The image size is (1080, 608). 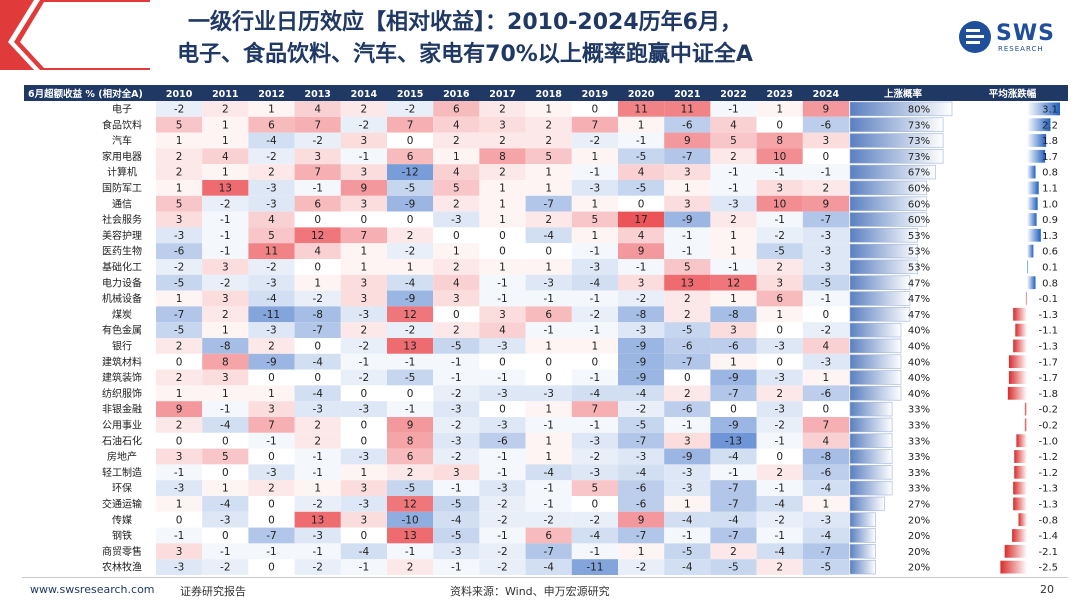 I want to click on avg-value: -1.0, so click(x=1048, y=441).